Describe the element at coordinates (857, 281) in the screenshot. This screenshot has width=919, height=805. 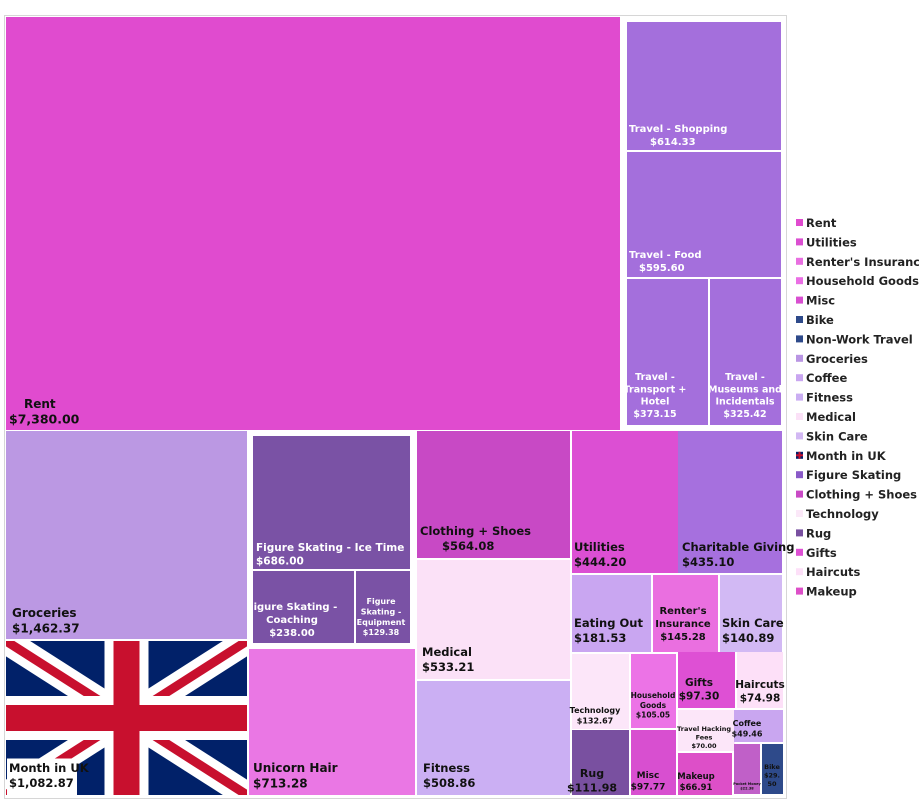
I see `legend-item-household-goods: Household Goods` at that location.